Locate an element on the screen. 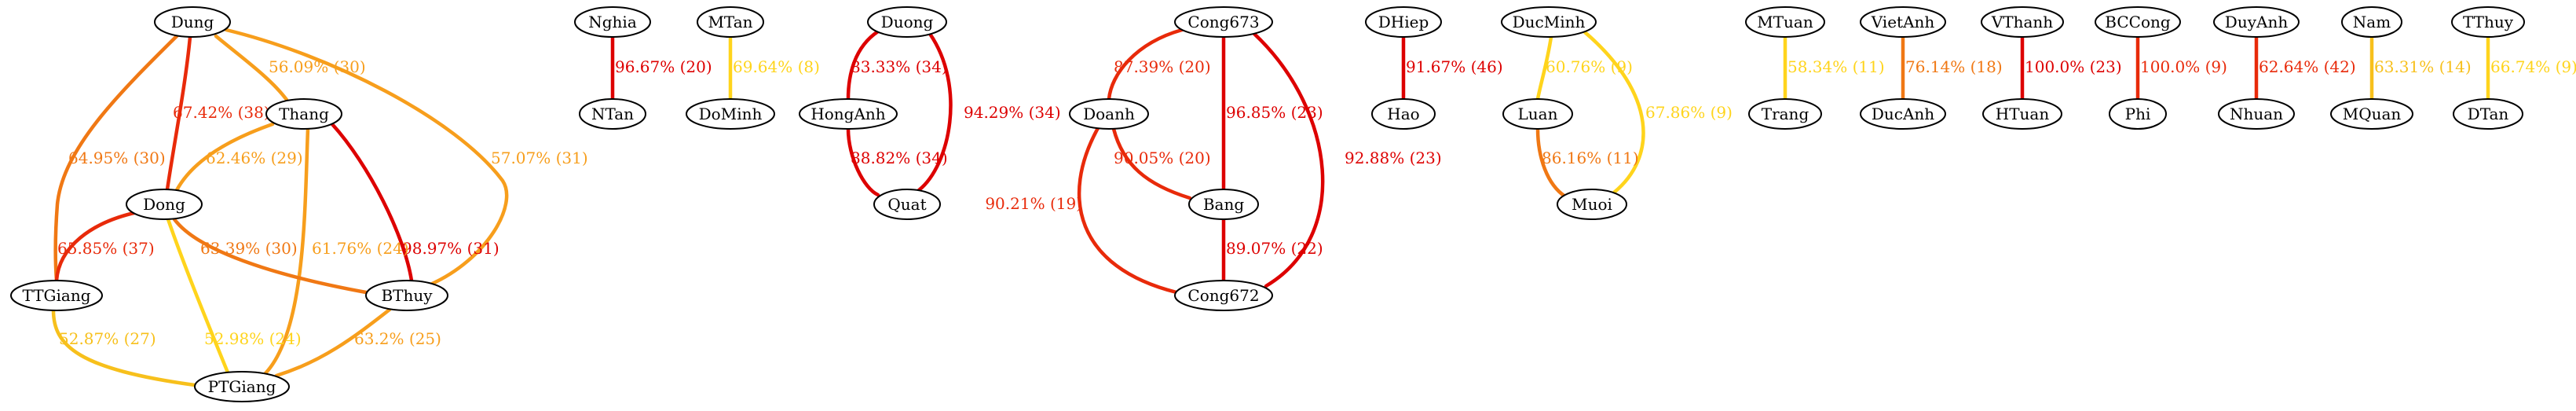 This screenshot has width=2576, height=411. node-muoi: Muoi is located at coordinates (1592, 204).